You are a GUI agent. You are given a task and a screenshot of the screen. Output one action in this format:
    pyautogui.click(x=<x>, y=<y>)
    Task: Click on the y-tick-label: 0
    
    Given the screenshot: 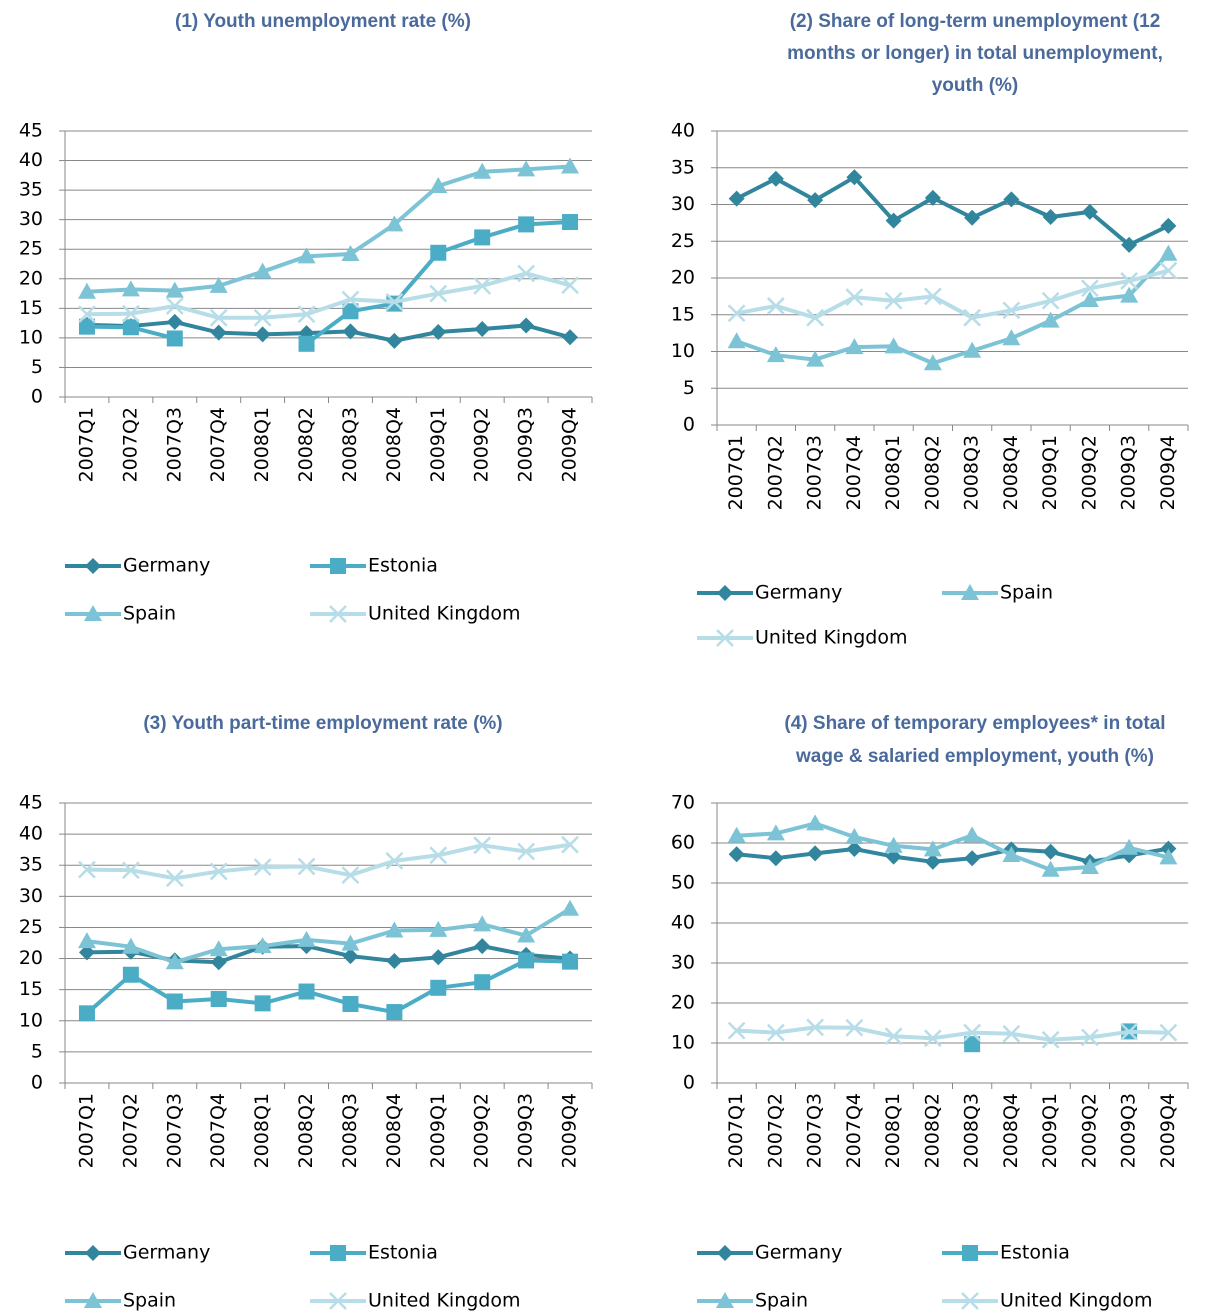 What is the action you would take?
    pyautogui.click(x=37, y=1083)
    